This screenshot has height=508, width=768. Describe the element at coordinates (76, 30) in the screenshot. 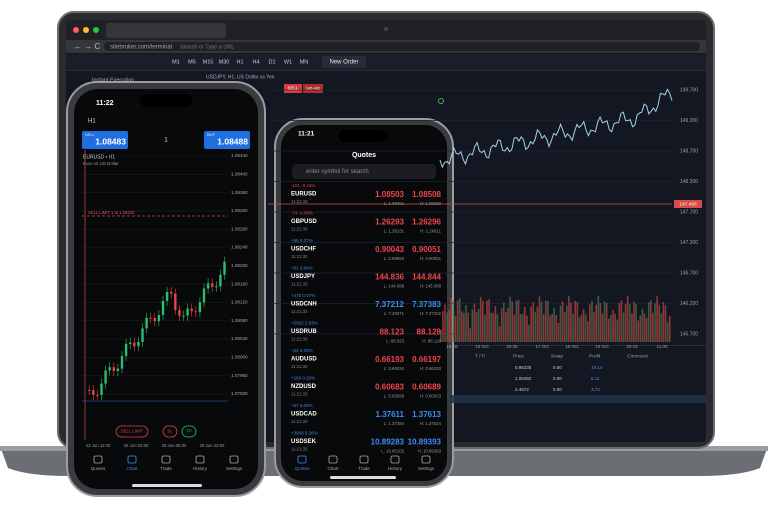

I see `window-close` at that location.